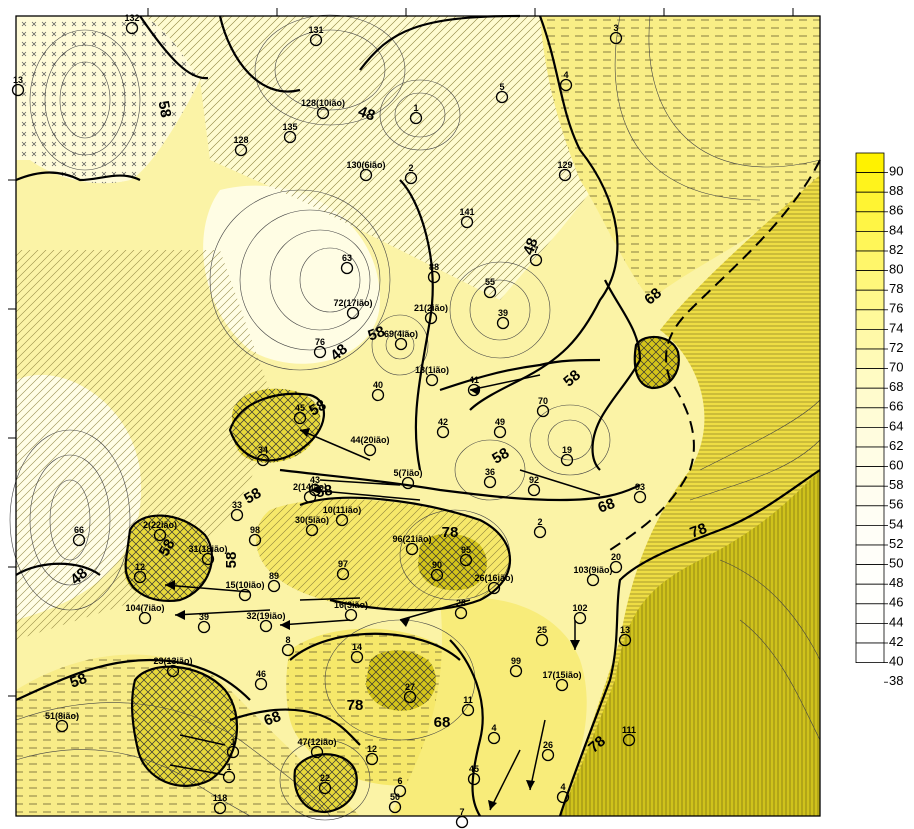 Image resolution: width=914 pixels, height=829 pixels. What do you see at coordinates (640, 493) in the screenshot?
I see `well: 93` at bounding box center [640, 493].